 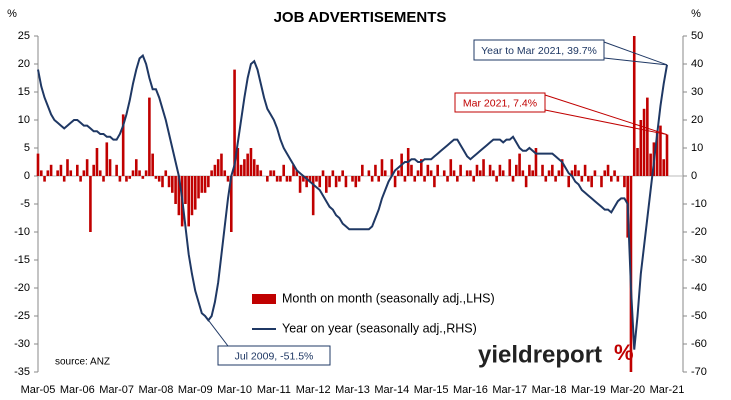 I want to click on y2-tick-label: 30, so click(x=697, y=92).